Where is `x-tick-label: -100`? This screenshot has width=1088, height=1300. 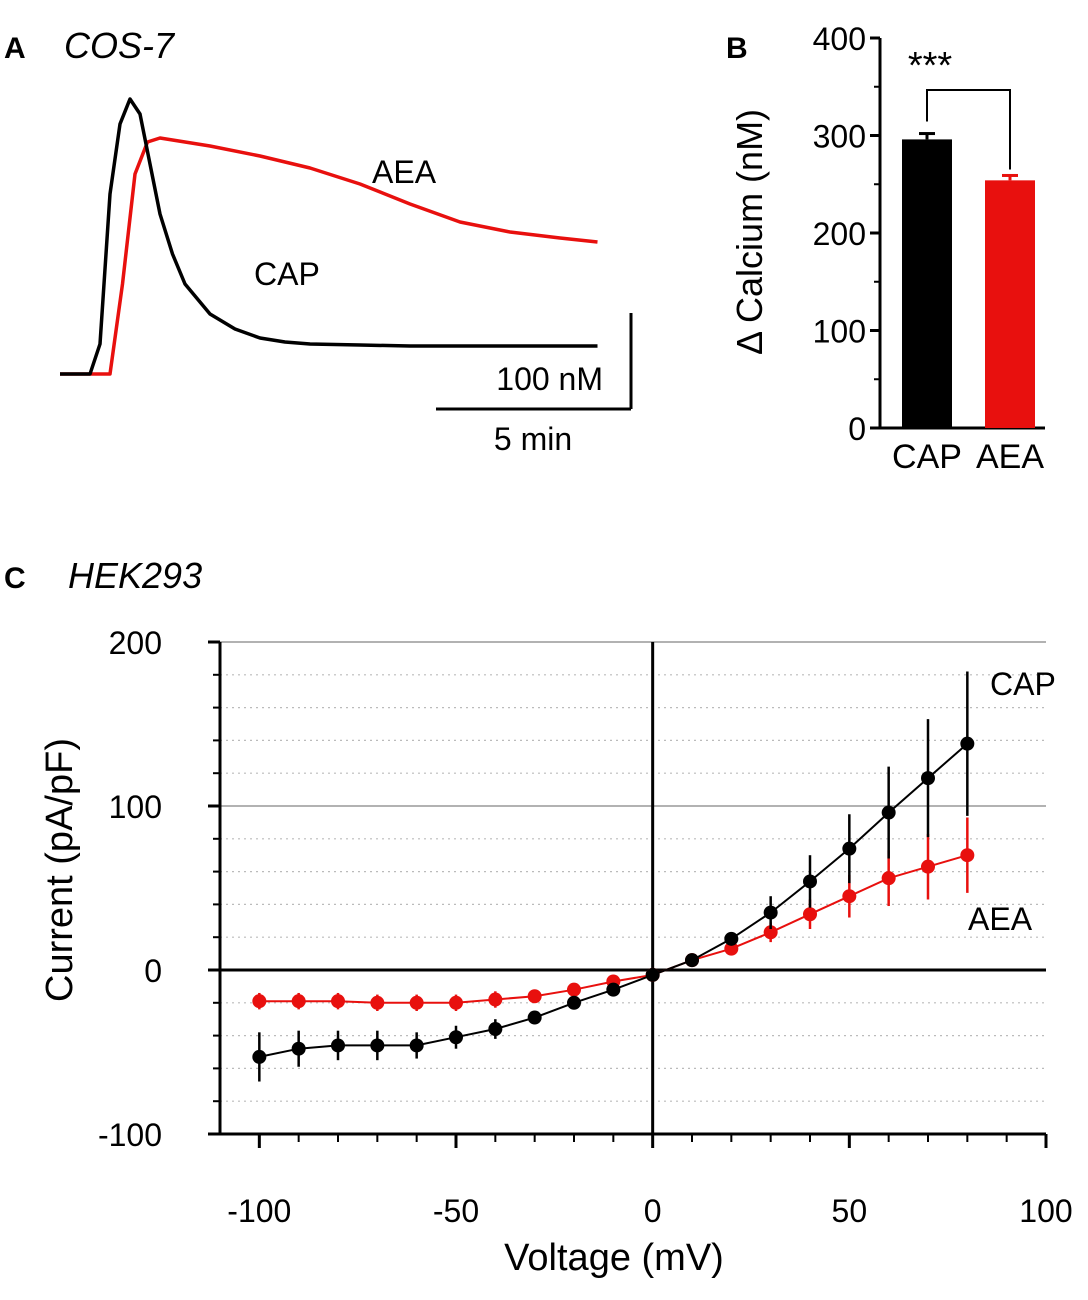
x-tick-label: -100 is located at coordinates (259, 1211).